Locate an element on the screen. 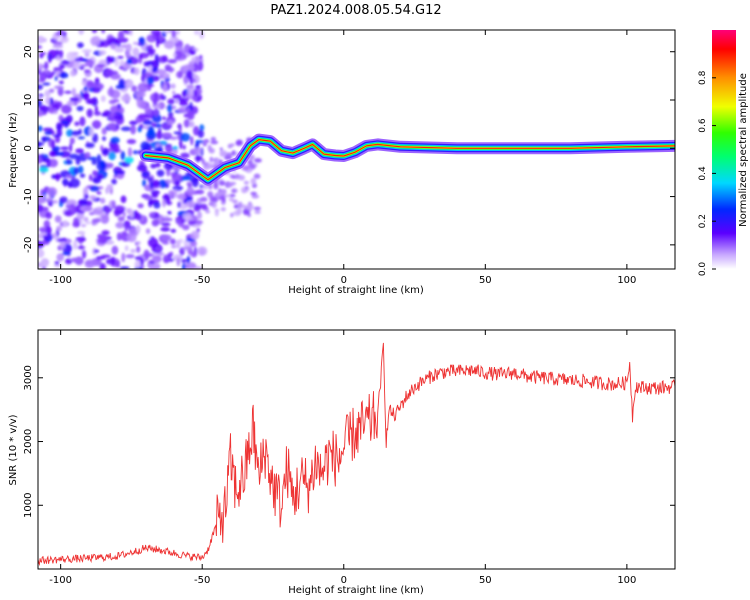  figure-title: PAZ1.2024.008.05.54.G12 is located at coordinates (355, 10).